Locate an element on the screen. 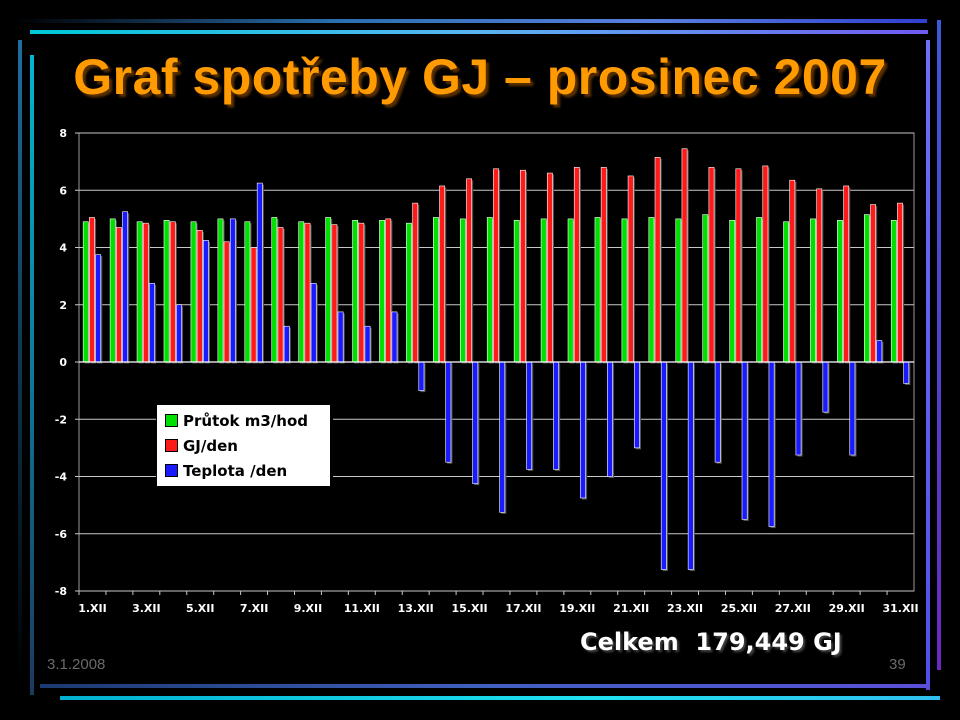 The height and width of the screenshot is (720, 960). legend-item-flow: Průtok m3/hod is located at coordinates (236, 421).